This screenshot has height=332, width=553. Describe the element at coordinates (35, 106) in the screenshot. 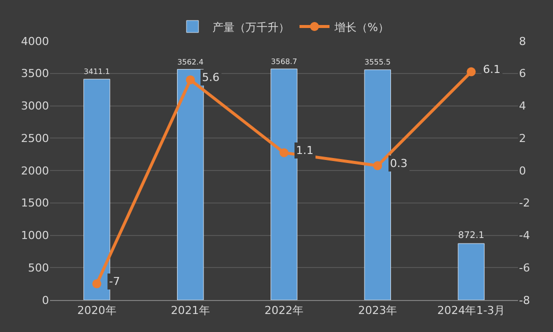

I see `y-tick-label: 3000` at that location.